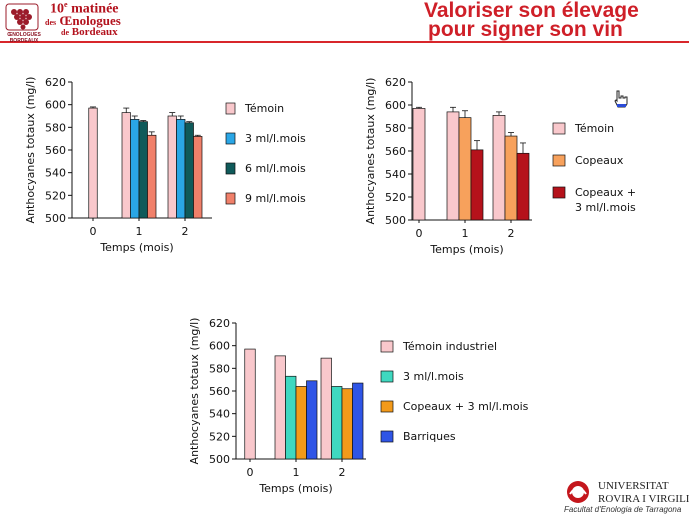 The width and height of the screenshot is (689, 517). Describe the element at coordinates (623, 509) in the screenshot. I see `faculty-name: Facultat d'Enologia de Tarragona` at that location.